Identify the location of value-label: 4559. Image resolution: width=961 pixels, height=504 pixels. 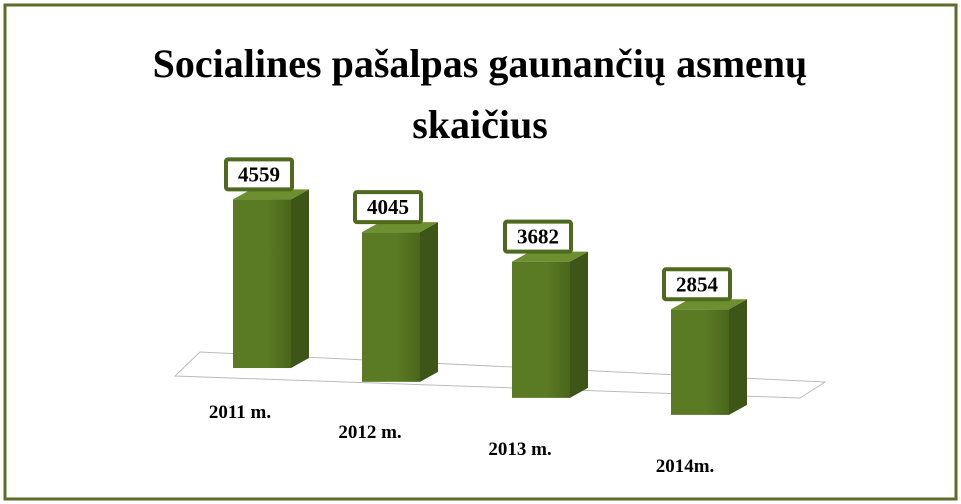
(259, 174).